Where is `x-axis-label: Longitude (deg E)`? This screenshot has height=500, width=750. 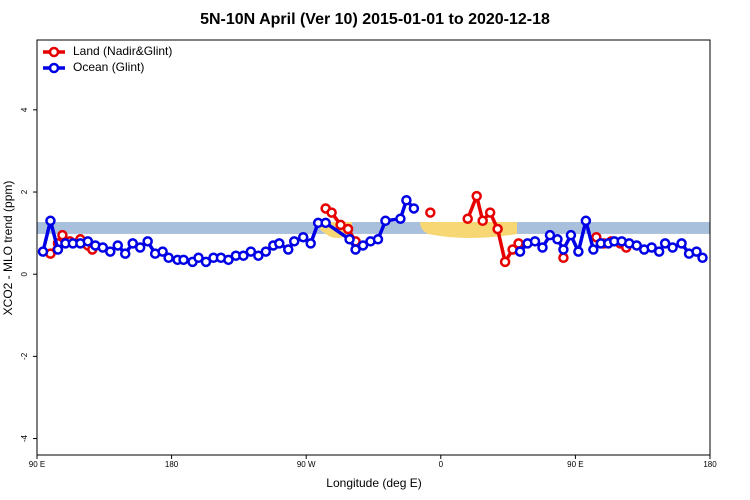
x-axis-label: Longitude (deg E) is located at coordinates (373, 483).